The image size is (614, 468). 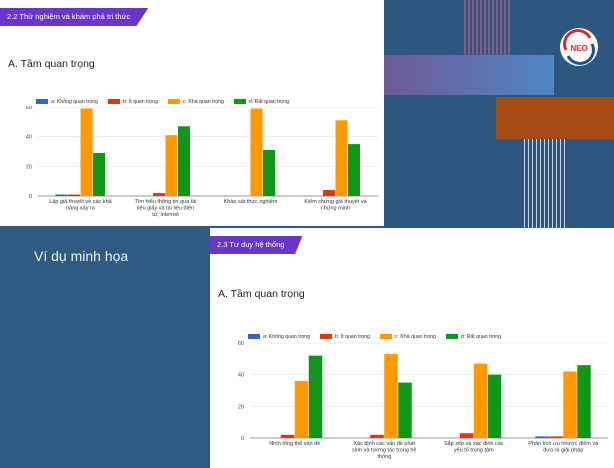 What do you see at coordinates (294, 443) in the screenshot?
I see `x-tick-label: Nhìn tổng thể vấn đề` at bounding box center [294, 443].